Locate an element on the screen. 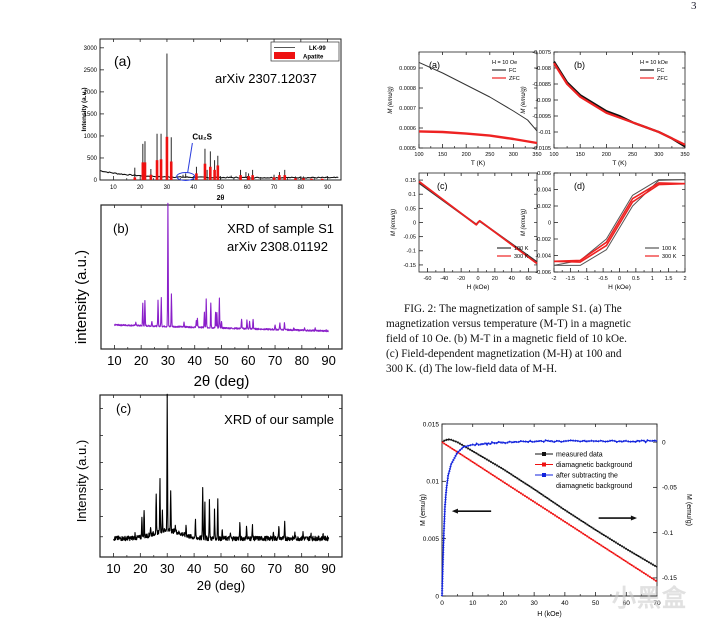 The height and width of the screenshot is (618, 722). arrow-left-icon is located at coordinates (454, 511).